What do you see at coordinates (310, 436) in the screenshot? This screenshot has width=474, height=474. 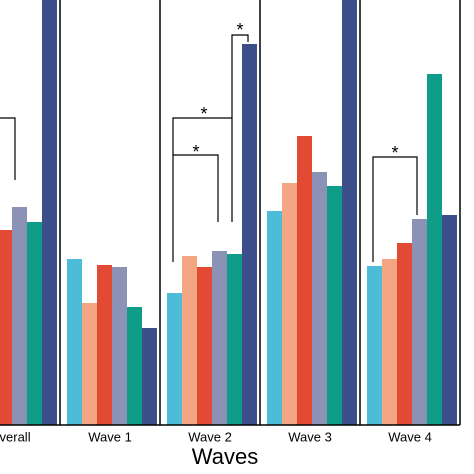 I see `x-tick-label: Wave 3` at bounding box center [310, 436].